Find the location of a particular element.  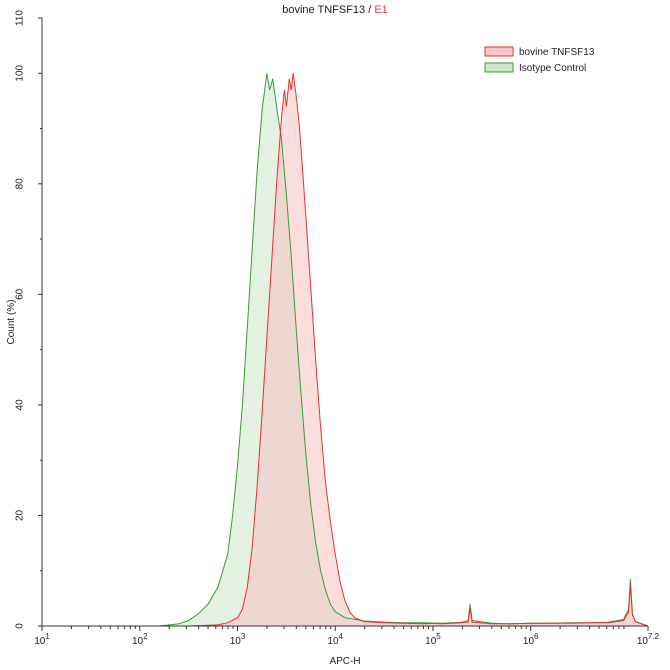

title-sample: bovine TNFSF13 is located at coordinates (324, 10).